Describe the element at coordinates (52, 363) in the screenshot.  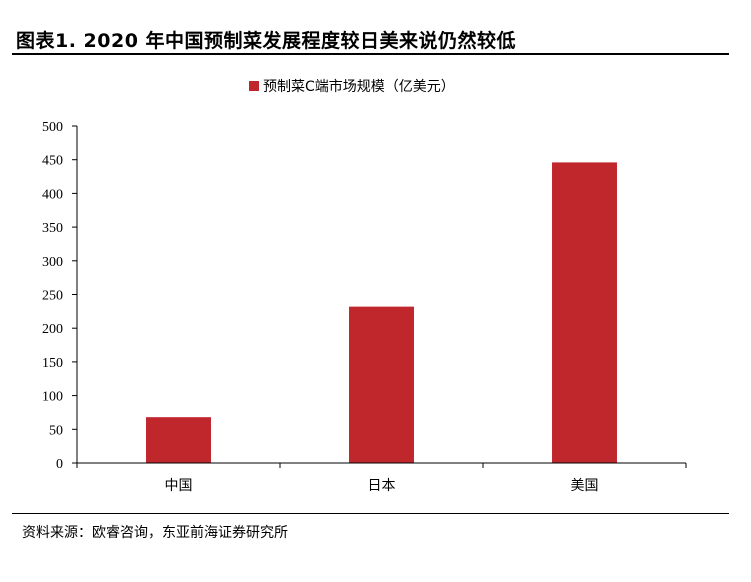
I see `y-tick-label: 150` at that location.